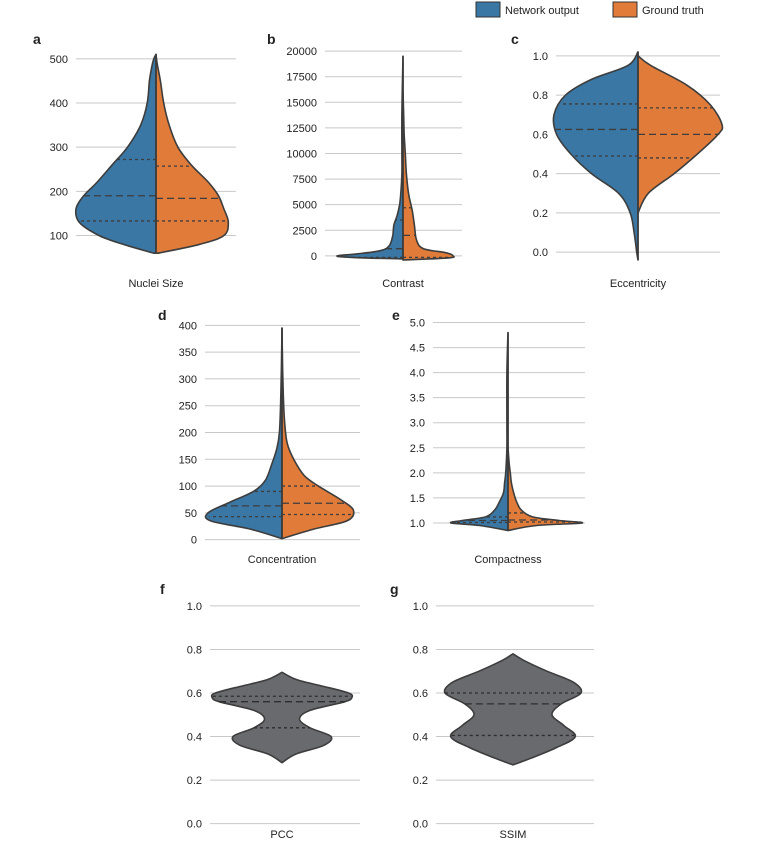 The height and width of the screenshot is (852, 762). I want to click on y-tick-label: 5000, so click(305, 206).